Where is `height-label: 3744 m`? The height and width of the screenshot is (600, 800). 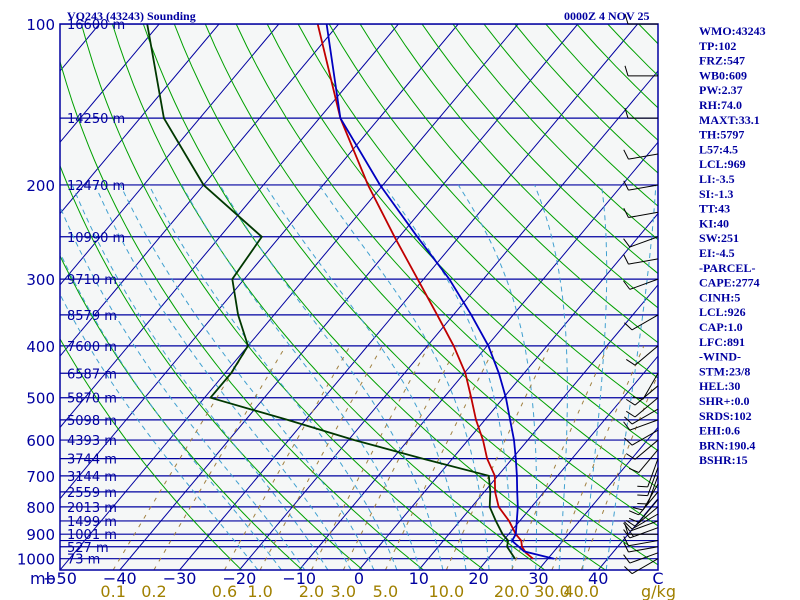 height-label: 3744 m is located at coordinates (92, 460).